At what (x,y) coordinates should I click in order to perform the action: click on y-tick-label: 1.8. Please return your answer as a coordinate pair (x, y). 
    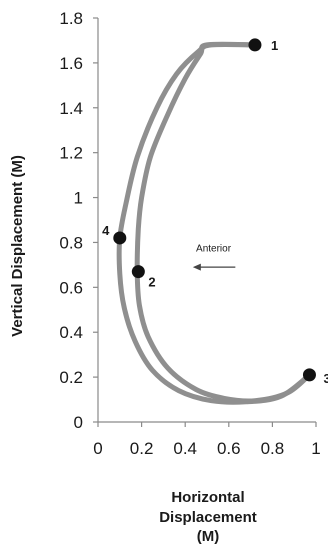
    Looking at the image, I should click on (71, 18).